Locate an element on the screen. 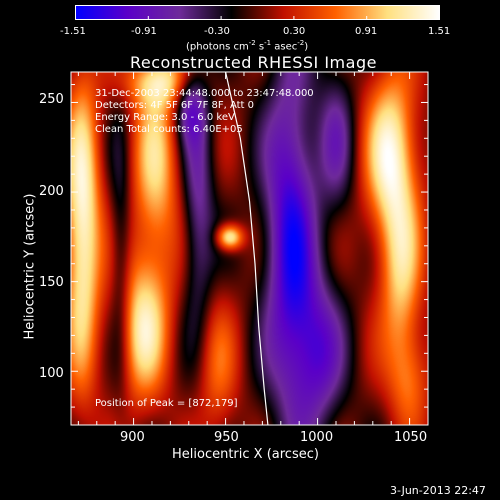 Image resolution: width=500 pixels, height=500 pixels. colorbar-border is located at coordinates (257, 12).